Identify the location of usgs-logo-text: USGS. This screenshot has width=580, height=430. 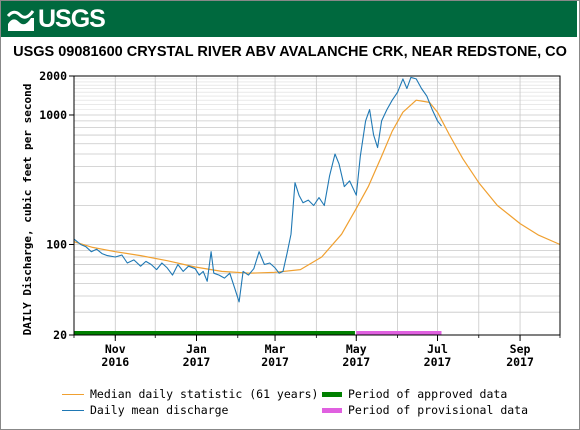
(72, 18).